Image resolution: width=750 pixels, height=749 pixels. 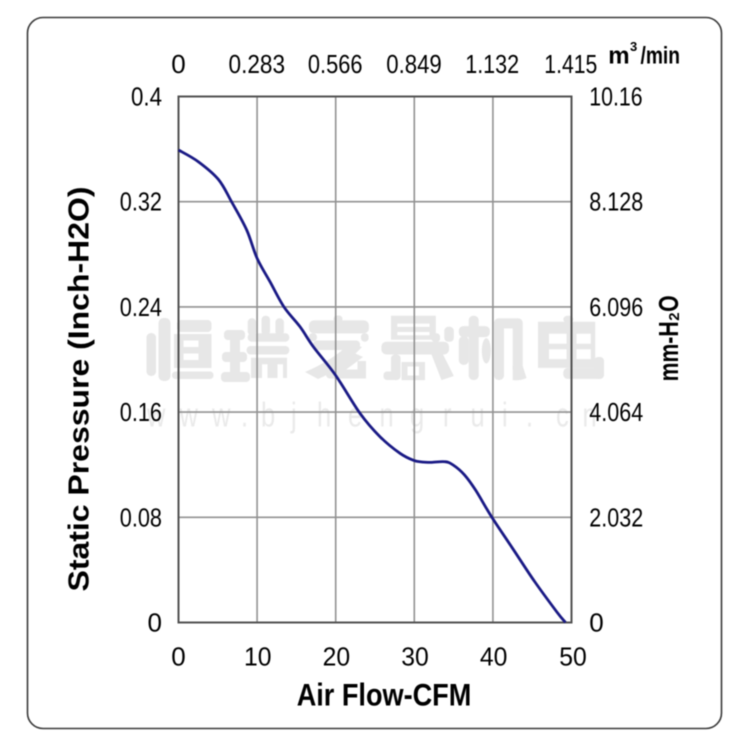 I want to click on svg-text: u, so click(x=478, y=415).